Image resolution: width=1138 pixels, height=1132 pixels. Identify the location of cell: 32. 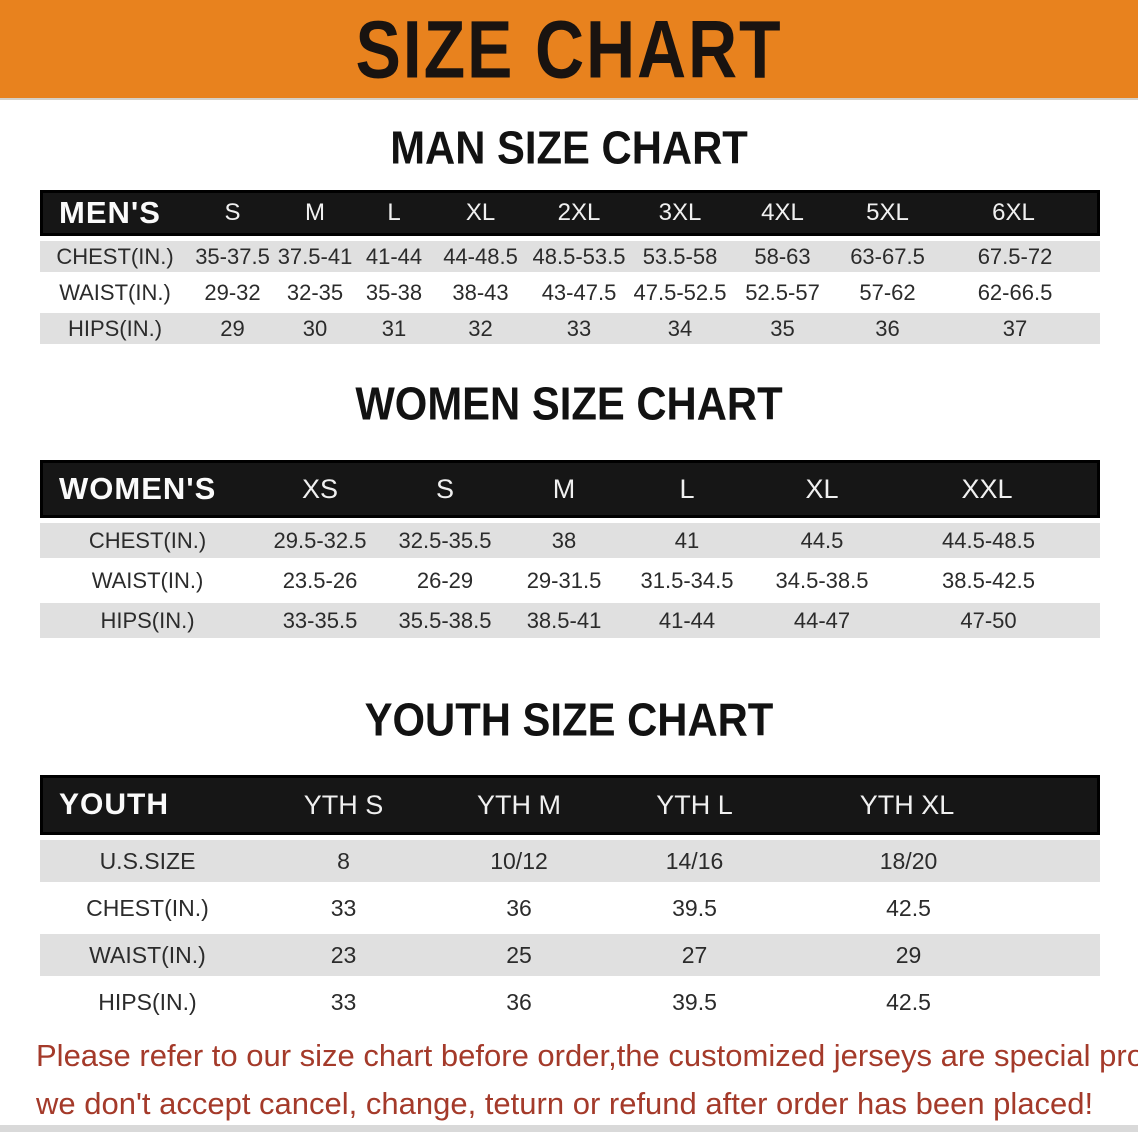
(480, 328).